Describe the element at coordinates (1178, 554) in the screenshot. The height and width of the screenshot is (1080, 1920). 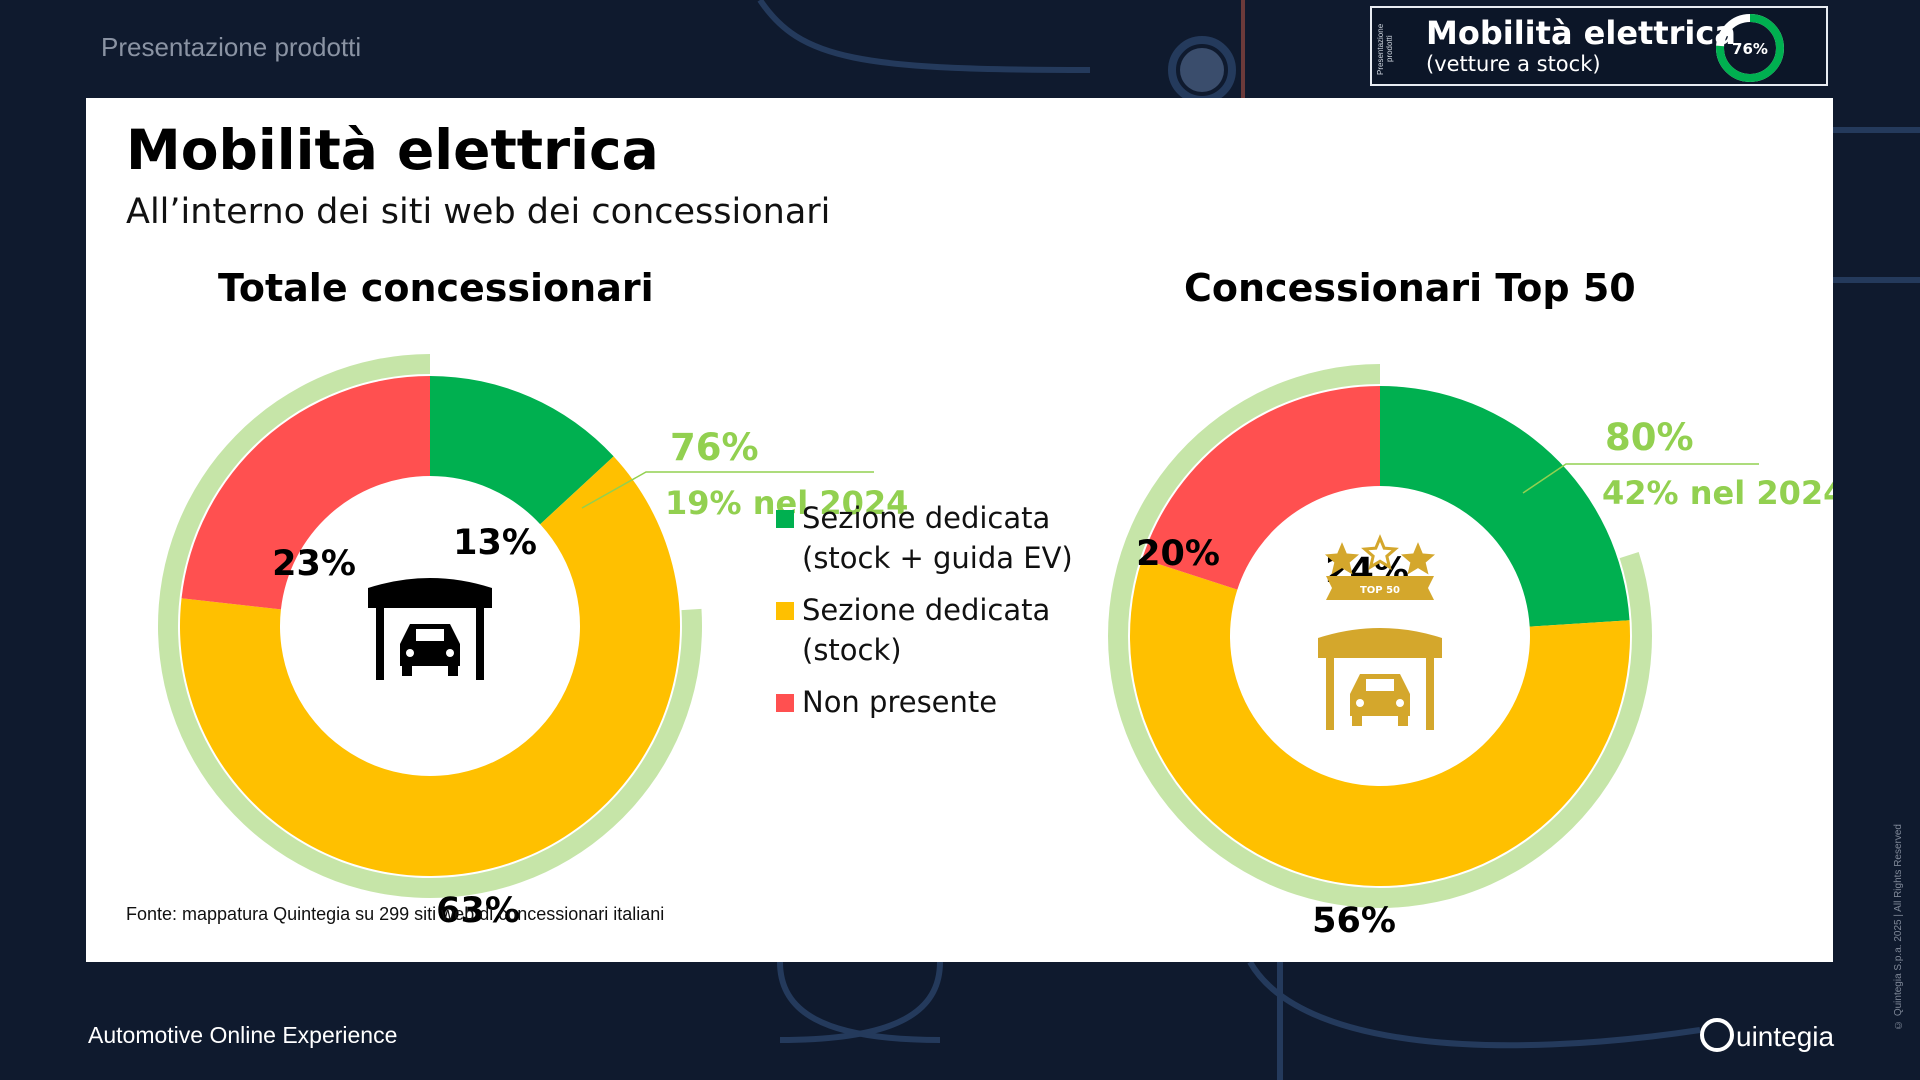
I see `slice-label: 20%` at that location.